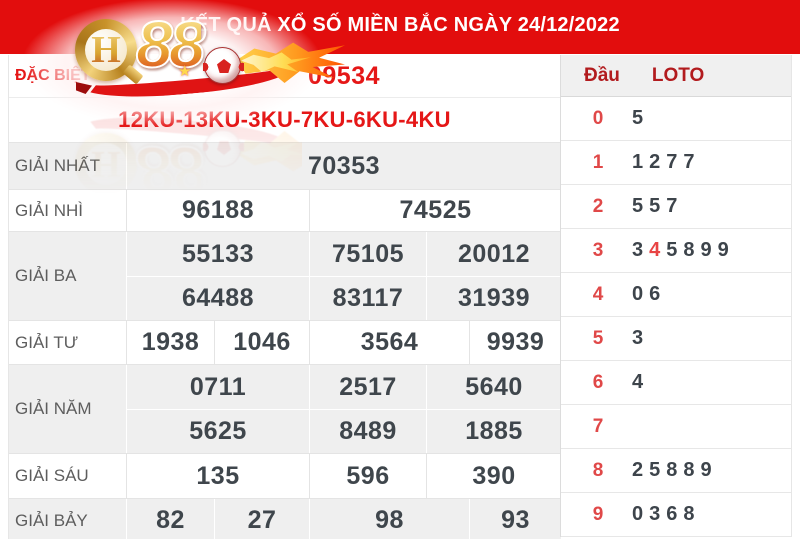 This screenshot has width=800, height=539. Describe the element at coordinates (217, 210) in the screenshot. I see `prize-value-cell: 96188` at that location.